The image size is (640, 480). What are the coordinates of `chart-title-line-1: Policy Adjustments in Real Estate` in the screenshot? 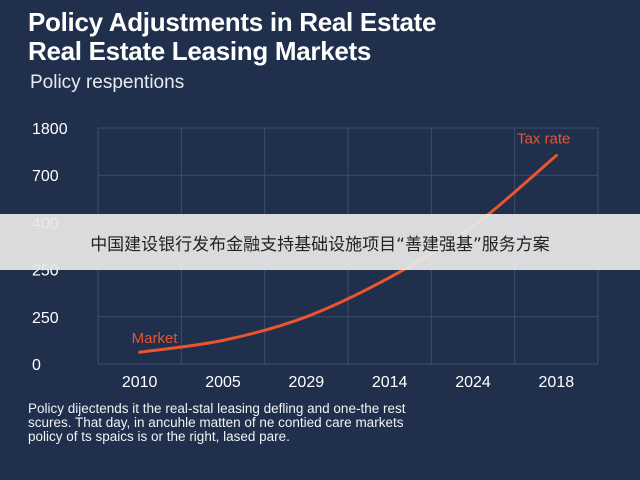 It's located at (232, 22).